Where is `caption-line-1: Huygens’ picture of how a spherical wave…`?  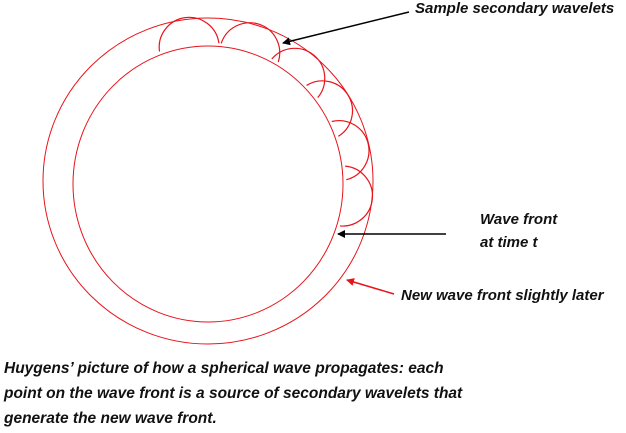
caption-line-1: Huygens’ picture of how a spherical wave… is located at coordinates (224, 368).